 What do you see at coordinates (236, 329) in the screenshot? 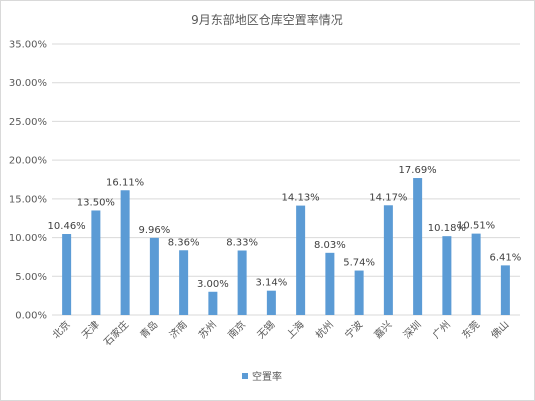
I see `x-tick-label: 南京` at bounding box center [236, 329].